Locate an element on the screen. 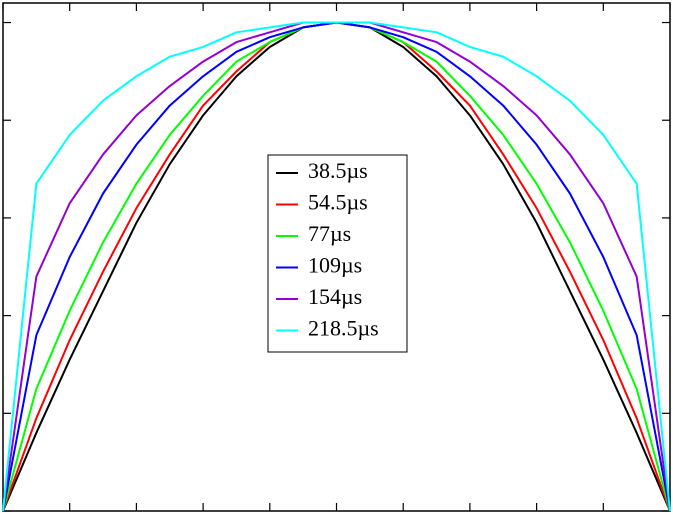  legend-box is located at coordinates (337, 253).